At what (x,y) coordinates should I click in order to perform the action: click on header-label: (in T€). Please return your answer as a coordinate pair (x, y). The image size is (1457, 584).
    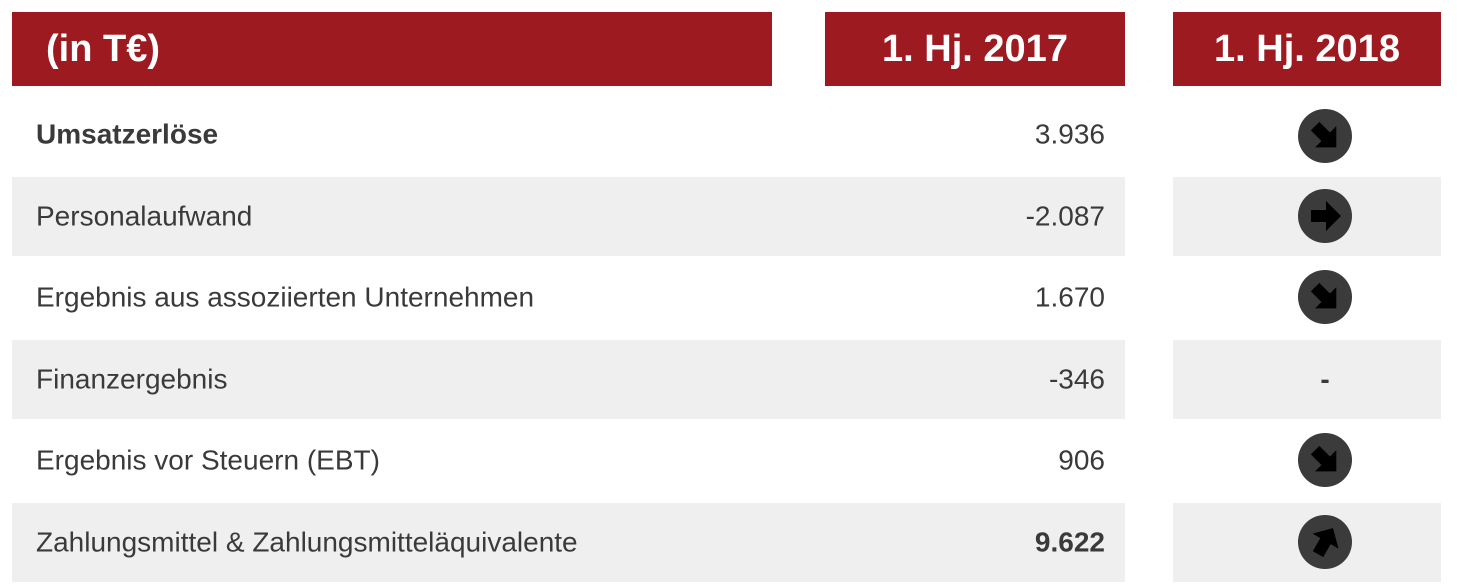
    Looking at the image, I should click on (103, 49).